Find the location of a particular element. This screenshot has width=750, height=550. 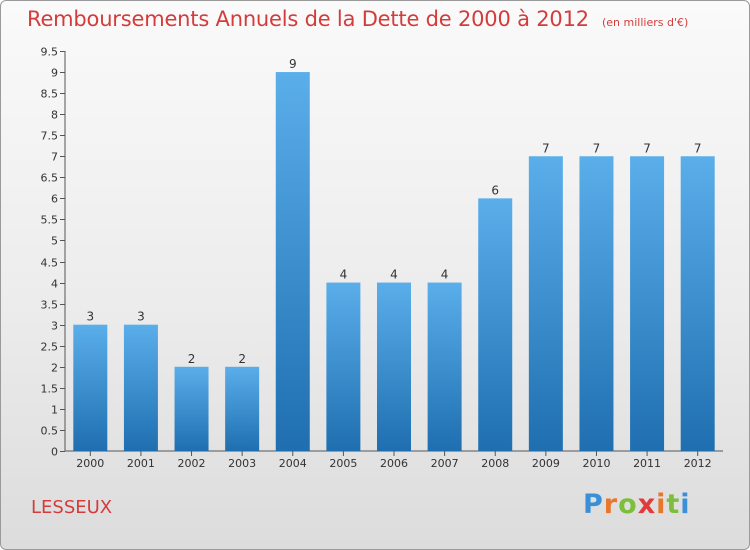

y-tick-label: 3.5 is located at coordinates (50, 305).